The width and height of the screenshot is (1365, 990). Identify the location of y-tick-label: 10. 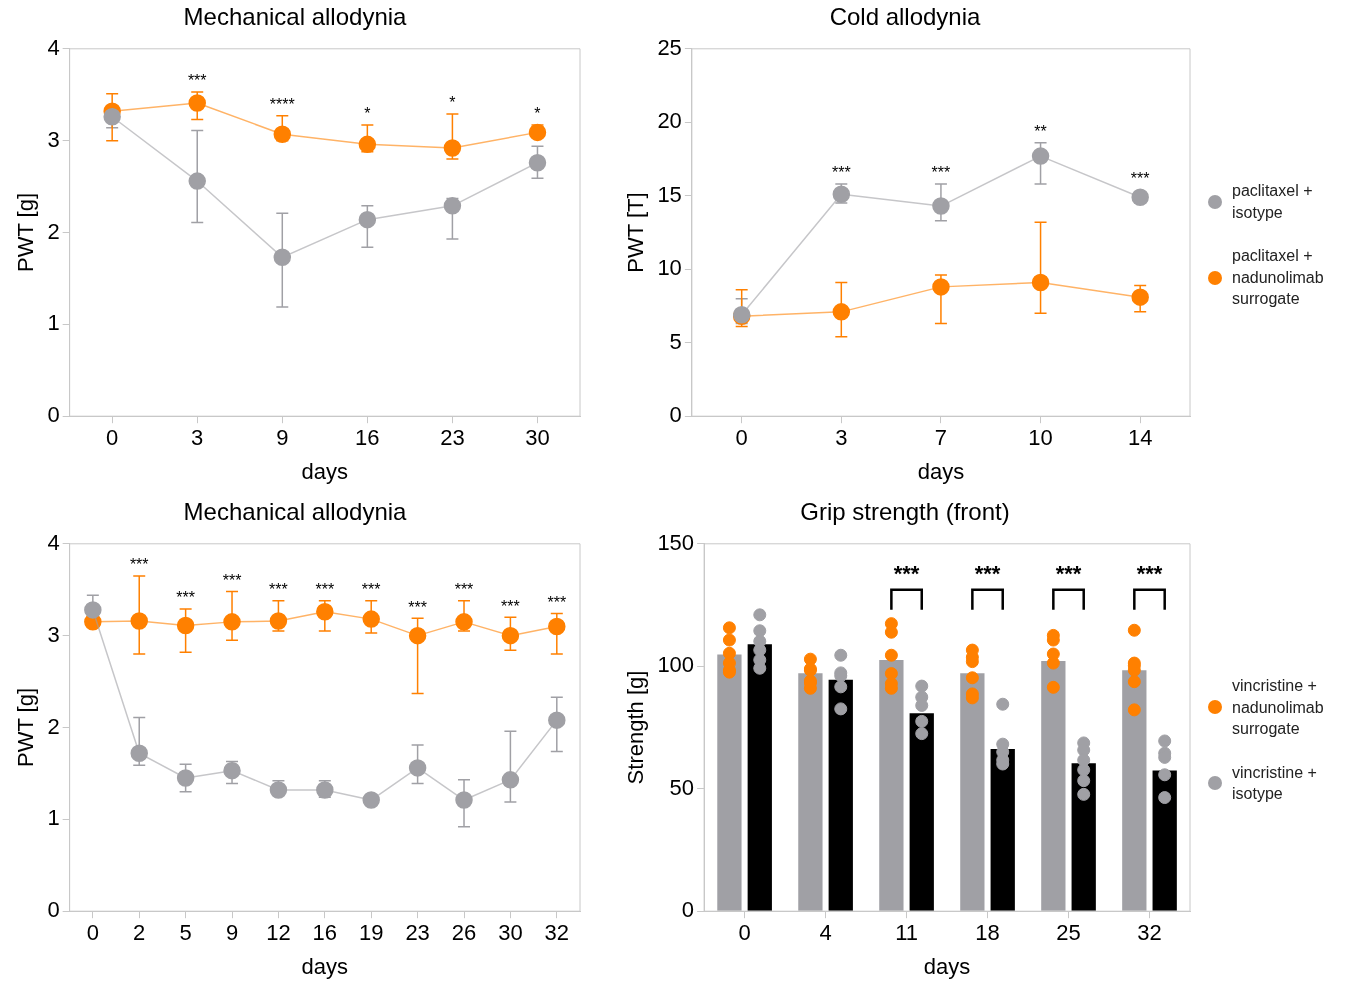
(669, 268).